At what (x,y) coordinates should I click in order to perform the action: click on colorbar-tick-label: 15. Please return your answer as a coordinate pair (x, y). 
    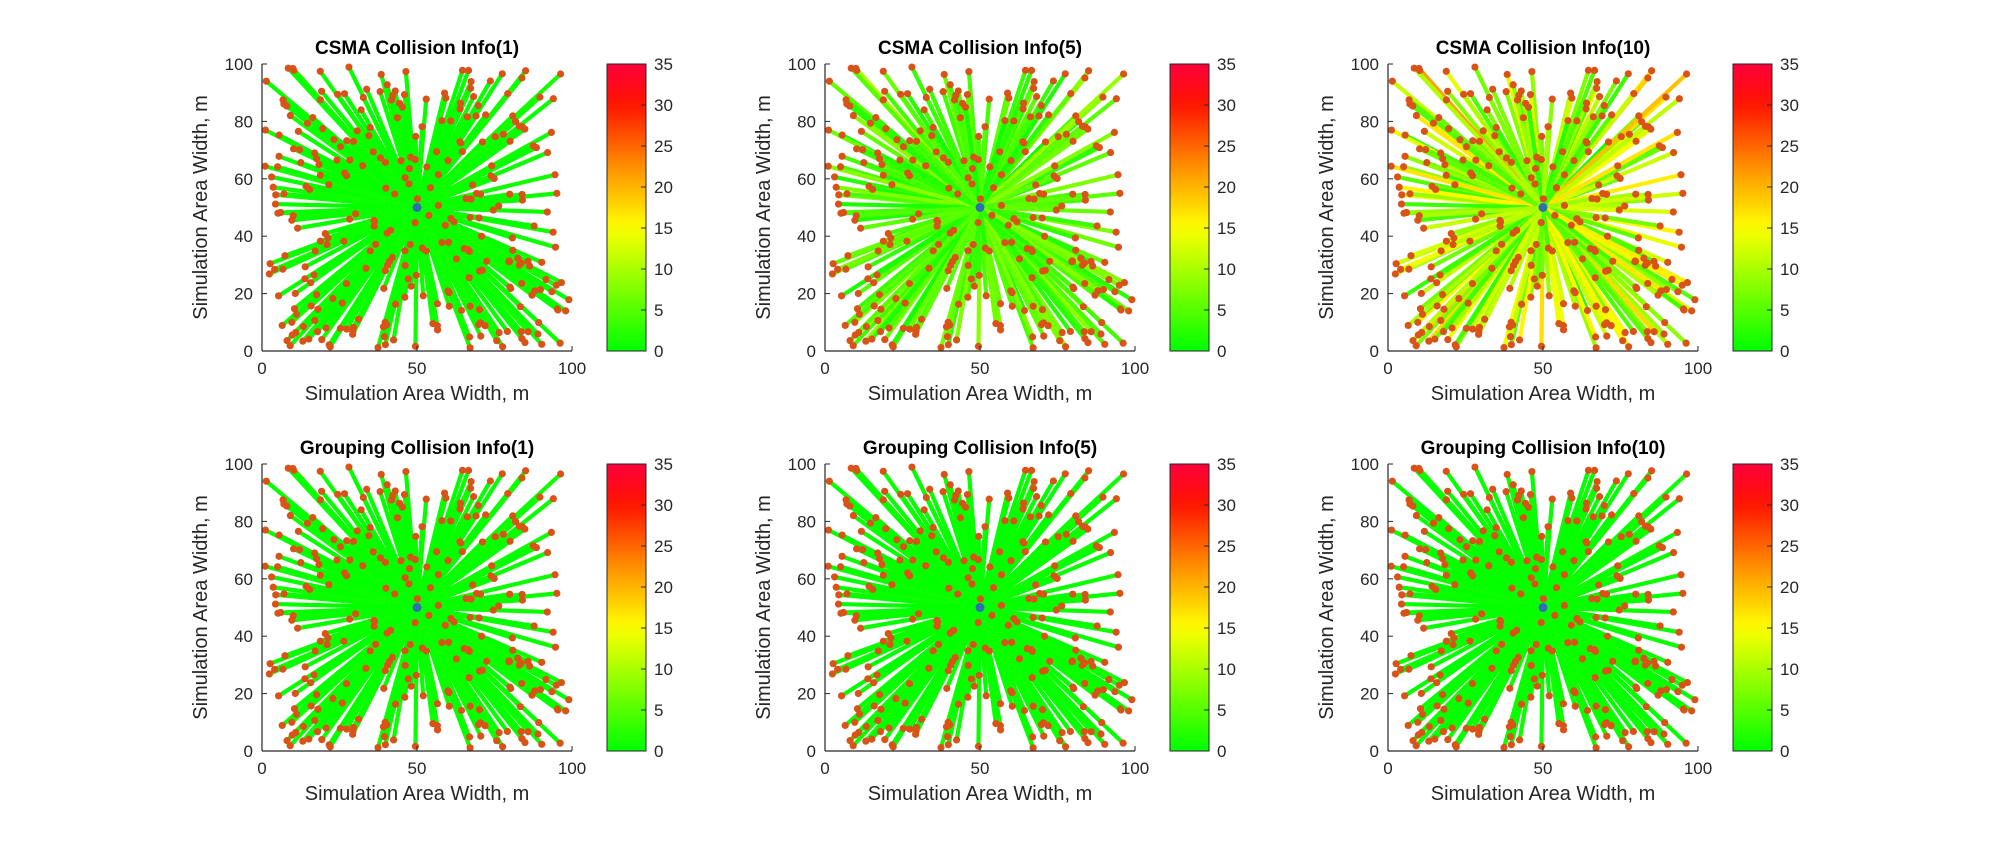
    Looking at the image, I should click on (663, 228).